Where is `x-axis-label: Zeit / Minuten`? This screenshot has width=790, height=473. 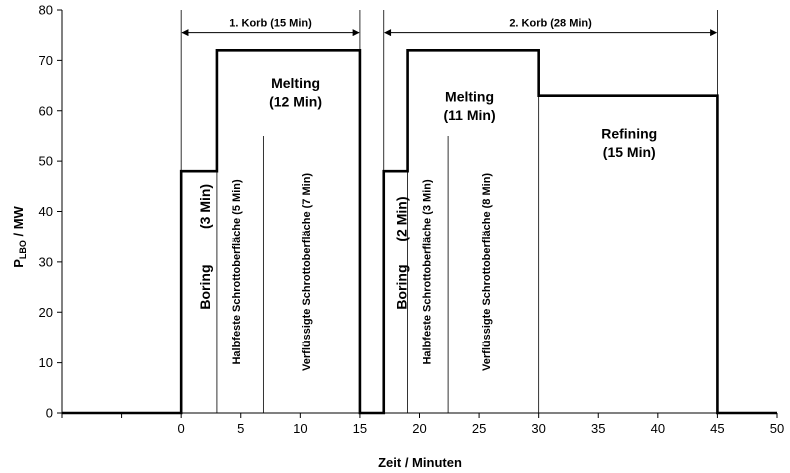
x-axis-label: Zeit / Minuten is located at coordinates (420, 462).